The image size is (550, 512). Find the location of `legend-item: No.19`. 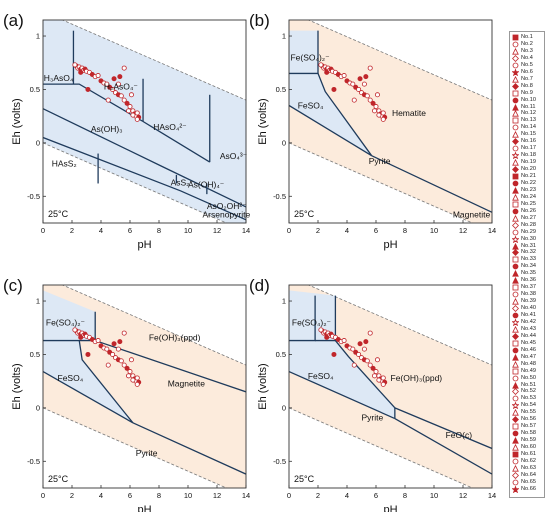

legend-item: No.19 is located at coordinates (524, 162).